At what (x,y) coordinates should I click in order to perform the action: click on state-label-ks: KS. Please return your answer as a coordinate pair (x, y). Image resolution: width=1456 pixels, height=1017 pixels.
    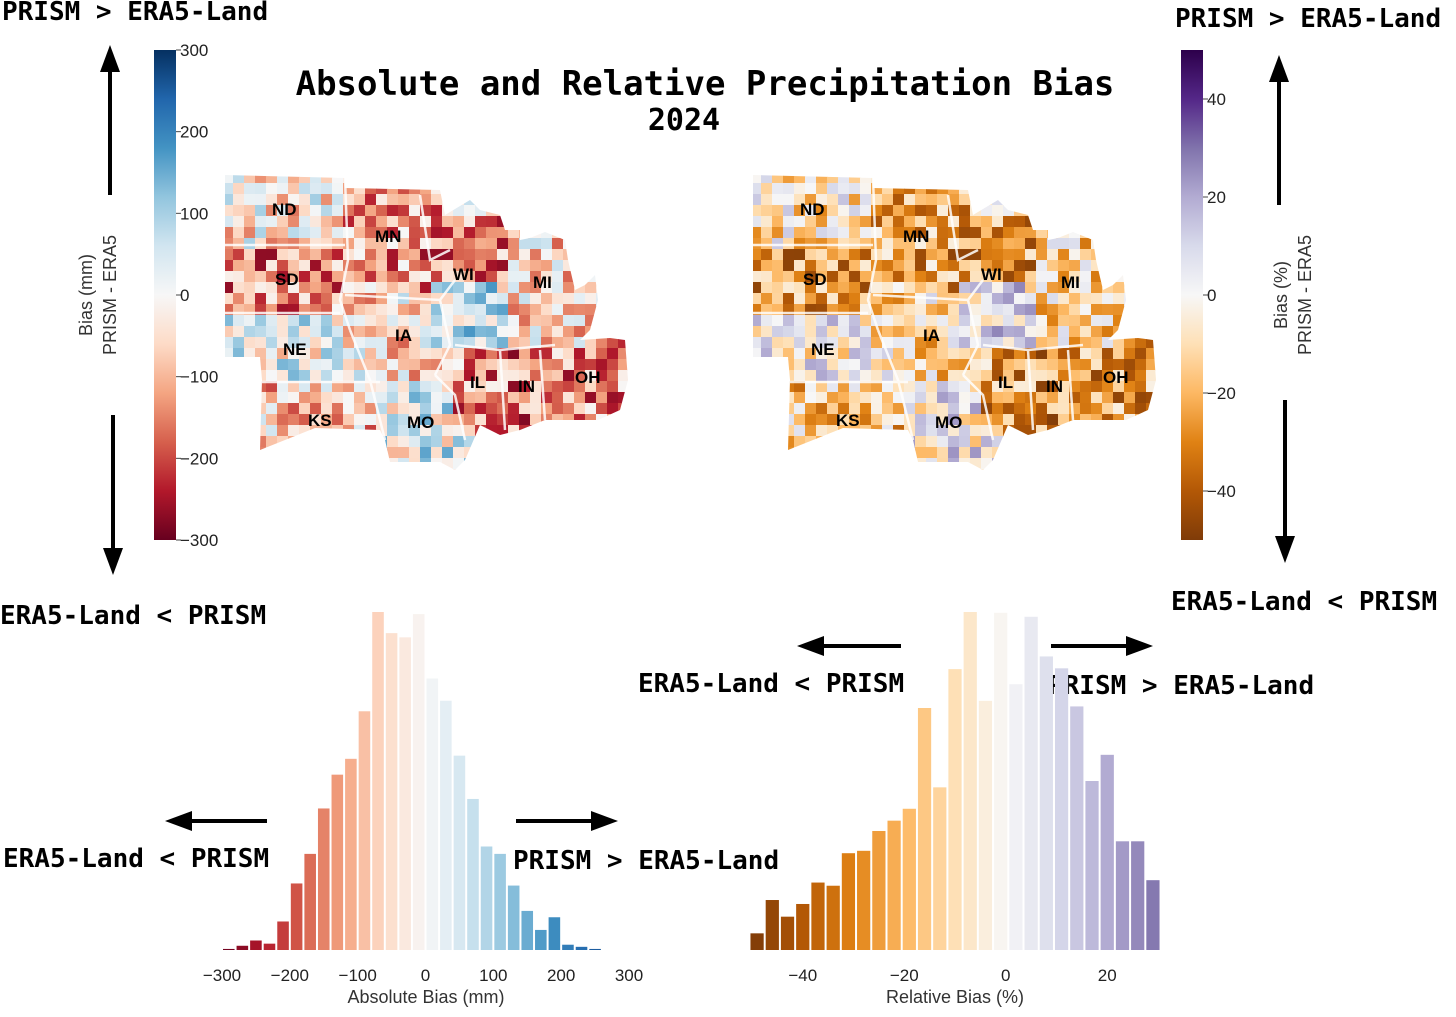
    Looking at the image, I should click on (320, 420).